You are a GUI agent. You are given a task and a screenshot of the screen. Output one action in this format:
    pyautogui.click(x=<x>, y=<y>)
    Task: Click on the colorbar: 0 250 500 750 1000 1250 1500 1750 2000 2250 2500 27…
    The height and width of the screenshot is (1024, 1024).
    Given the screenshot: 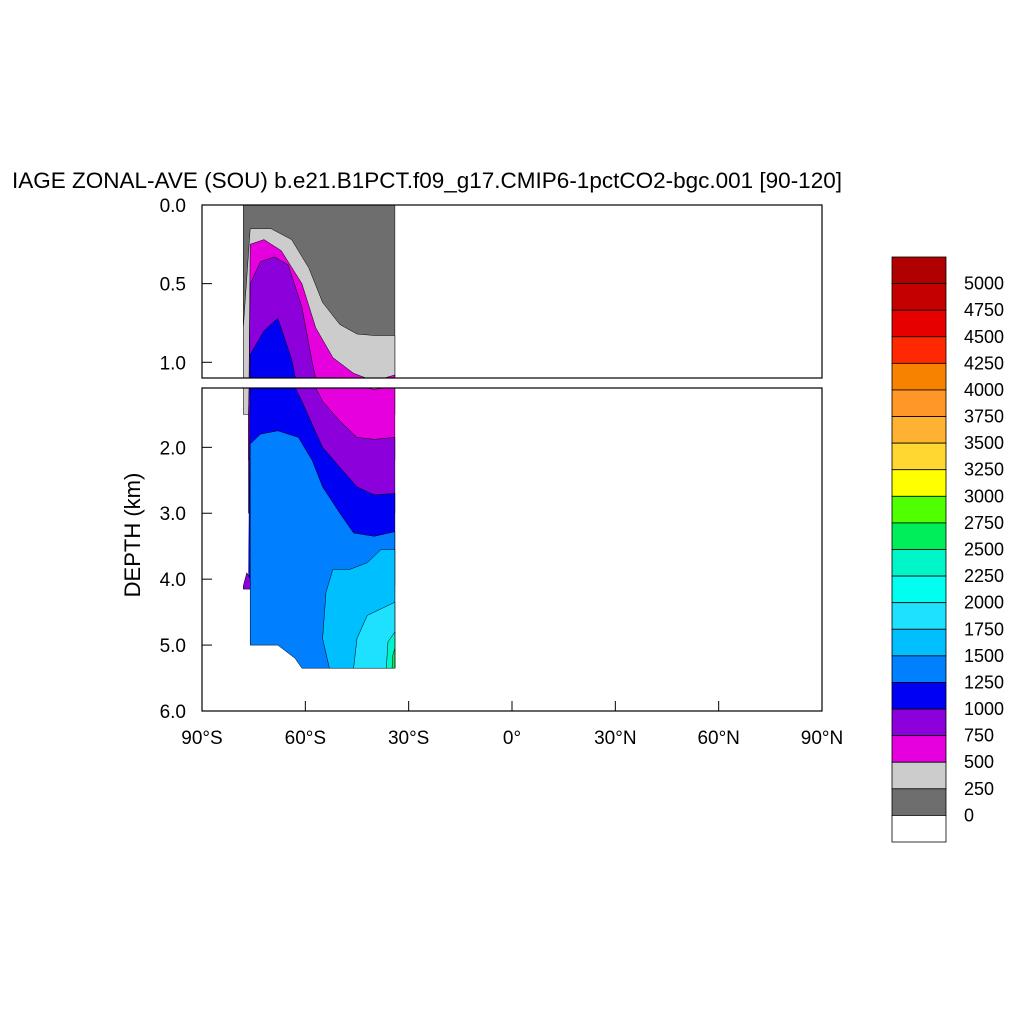 What is the action you would take?
    pyautogui.click(x=947, y=549)
    